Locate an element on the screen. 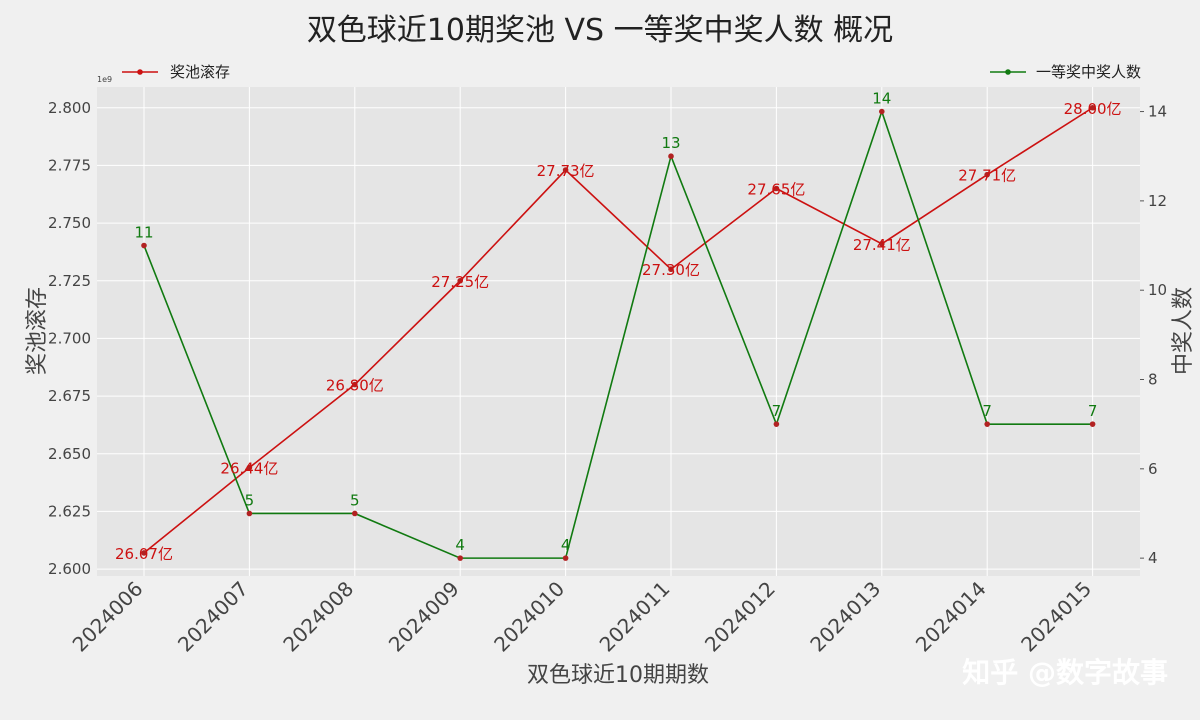 The width and height of the screenshot is (1200, 720). right-y-axis: 4 6 8 10 12 14 is located at coordinates (1153, 335).